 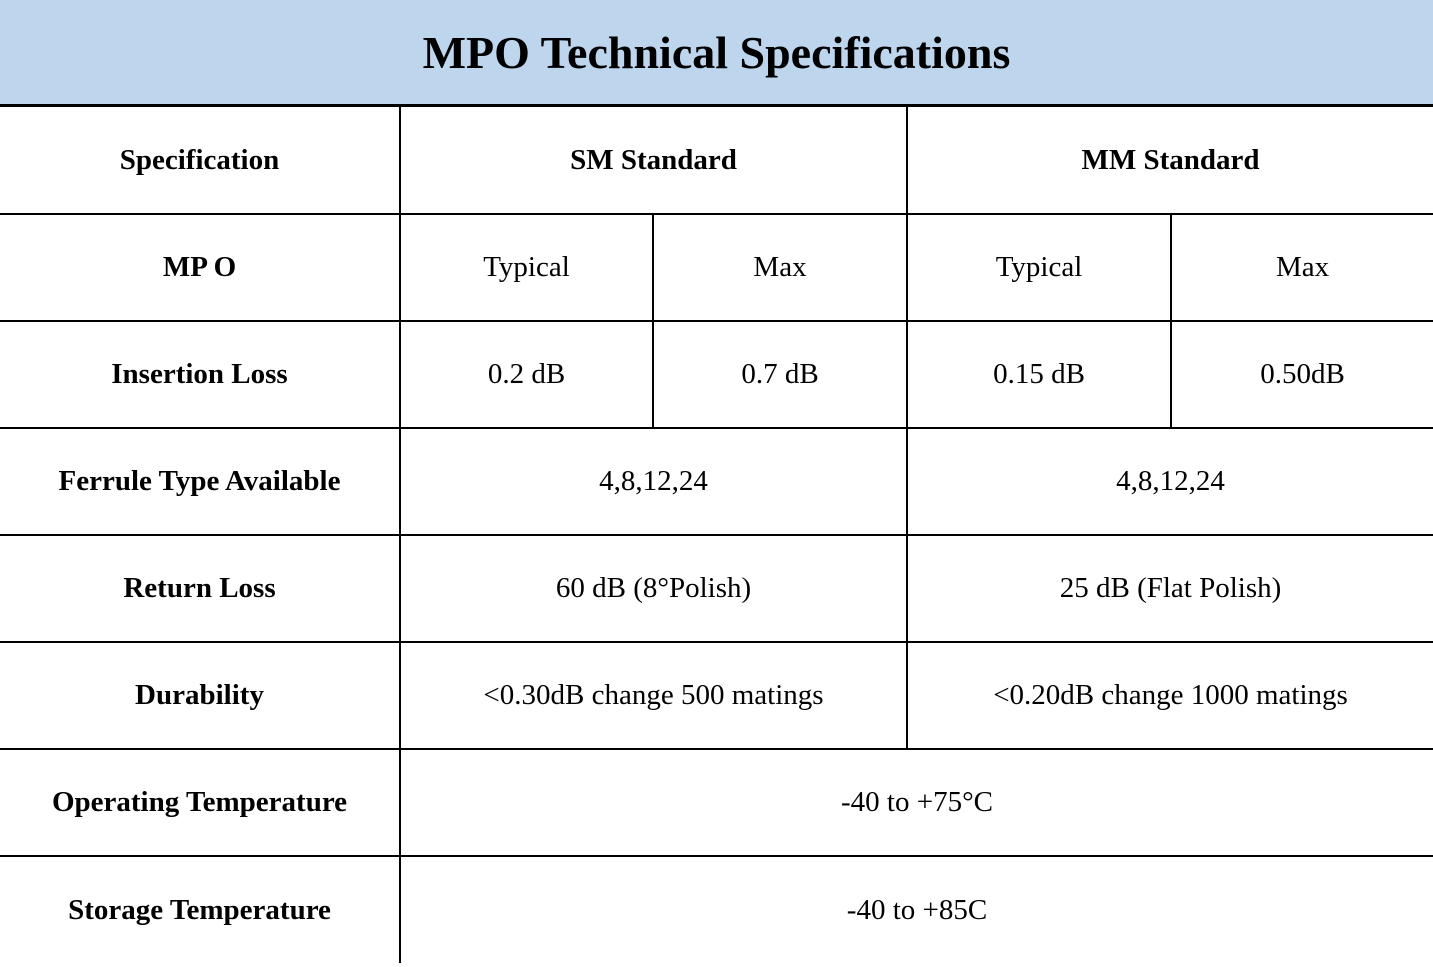 What do you see at coordinates (653, 695) in the screenshot?
I see `durability-sm-value: <0.30dB change 500 matings` at bounding box center [653, 695].